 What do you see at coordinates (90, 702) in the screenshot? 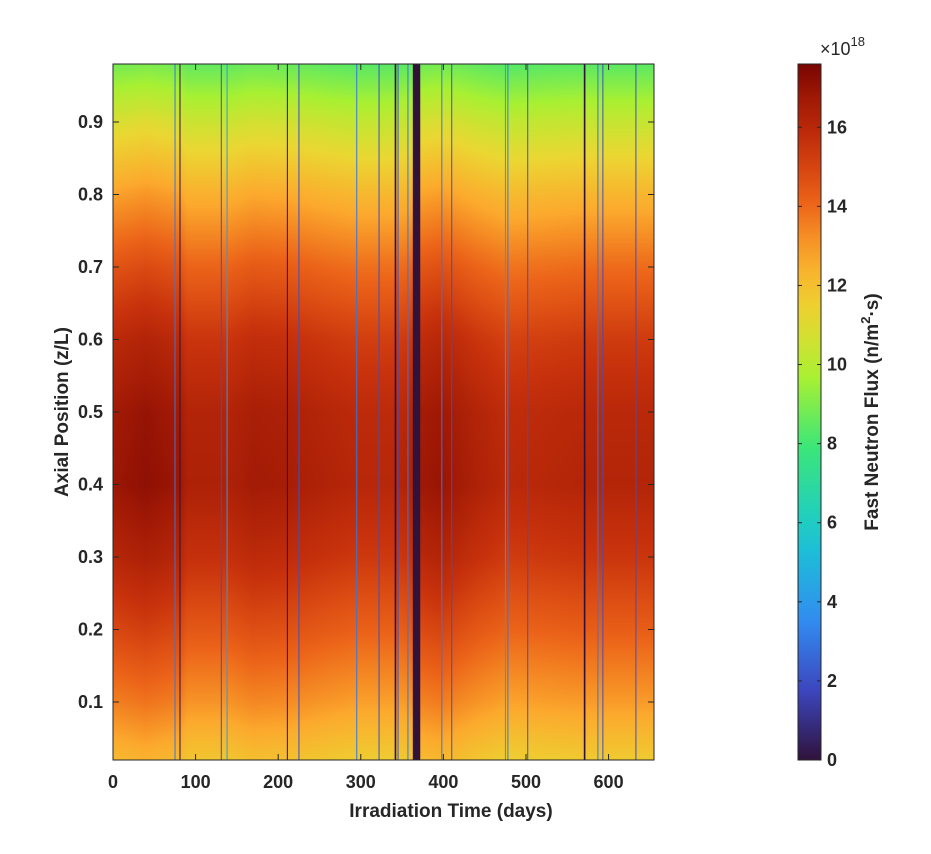
I see `y-tick-label: 0.1` at bounding box center [90, 702].